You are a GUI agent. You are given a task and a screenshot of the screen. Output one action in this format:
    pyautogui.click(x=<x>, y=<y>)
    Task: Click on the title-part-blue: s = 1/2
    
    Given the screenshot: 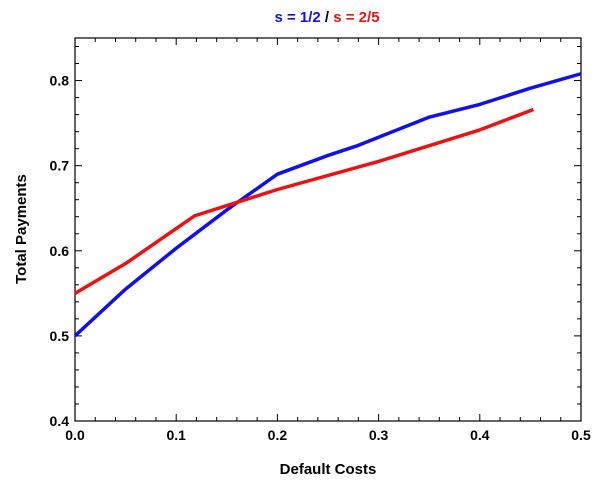 What is the action you would take?
    pyautogui.click(x=297, y=17)
    